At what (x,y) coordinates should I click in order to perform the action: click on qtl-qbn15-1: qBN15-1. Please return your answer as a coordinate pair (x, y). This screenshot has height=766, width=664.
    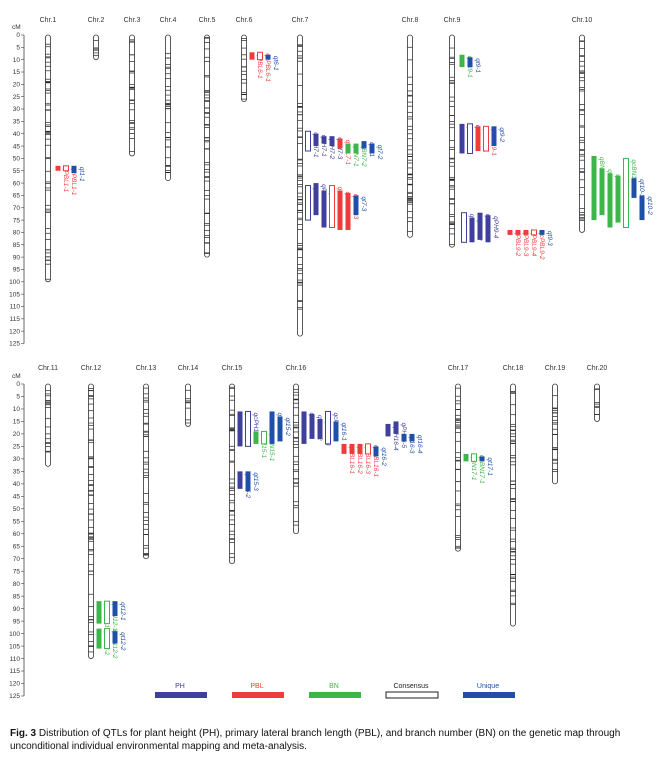
    Looking at the image, I should click on (260, 444).